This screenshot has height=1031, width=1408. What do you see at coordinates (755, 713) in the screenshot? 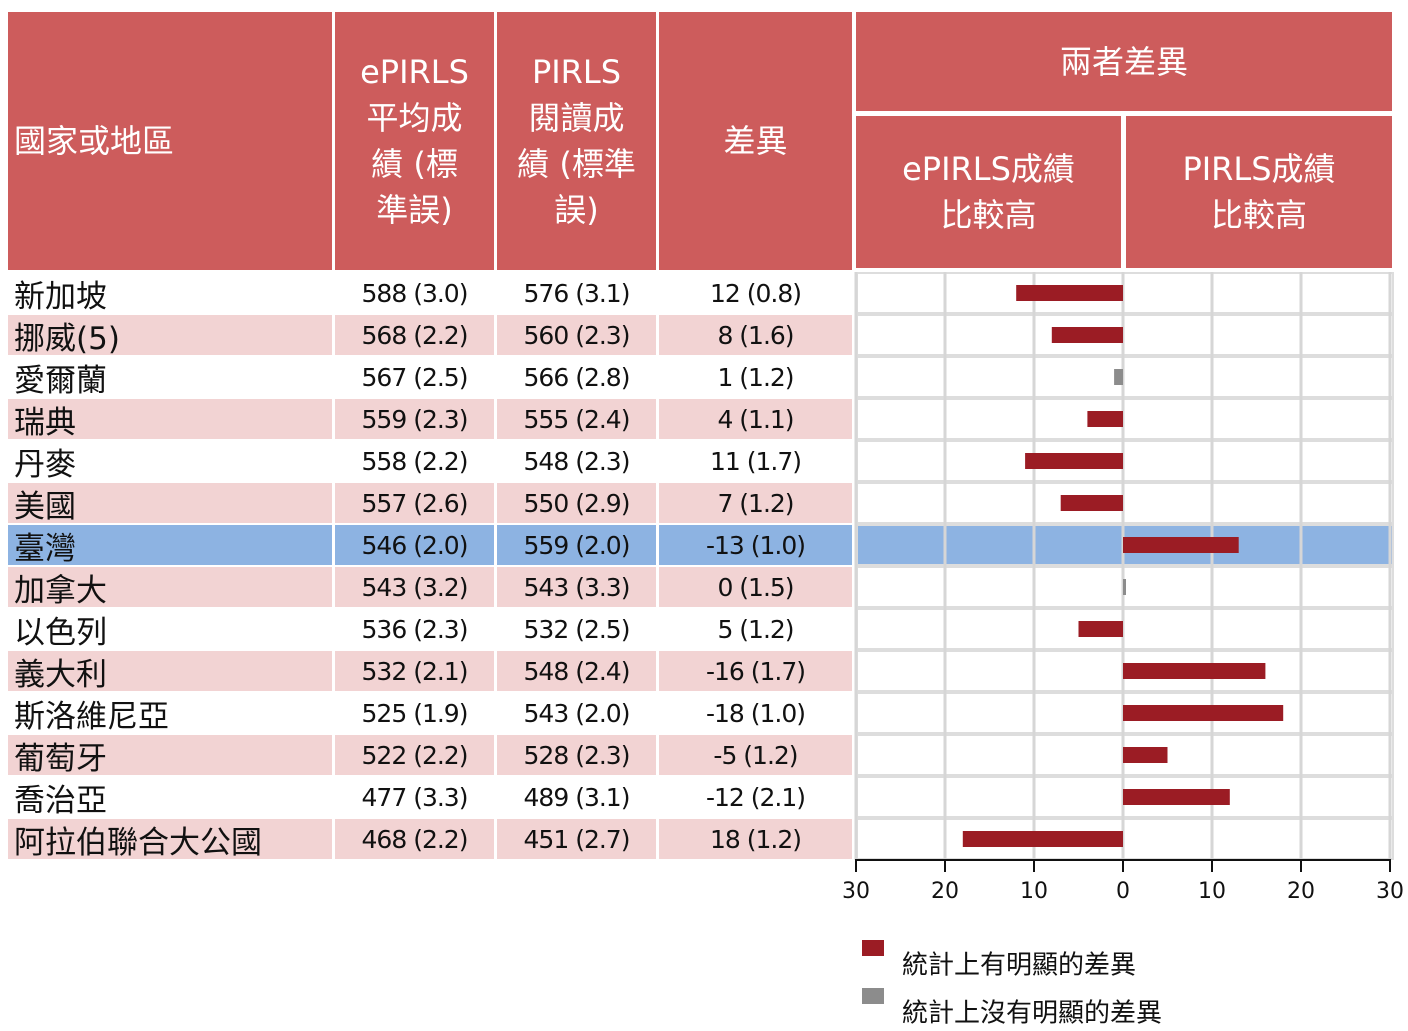
I see `table-cell: -18 (1.0)` at bounding box center [755, 713].